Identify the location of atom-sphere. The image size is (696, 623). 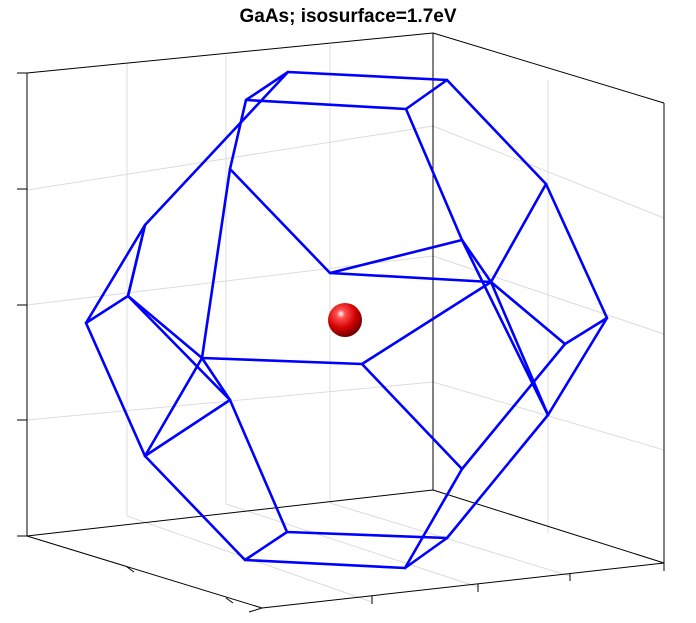
(345, 320).